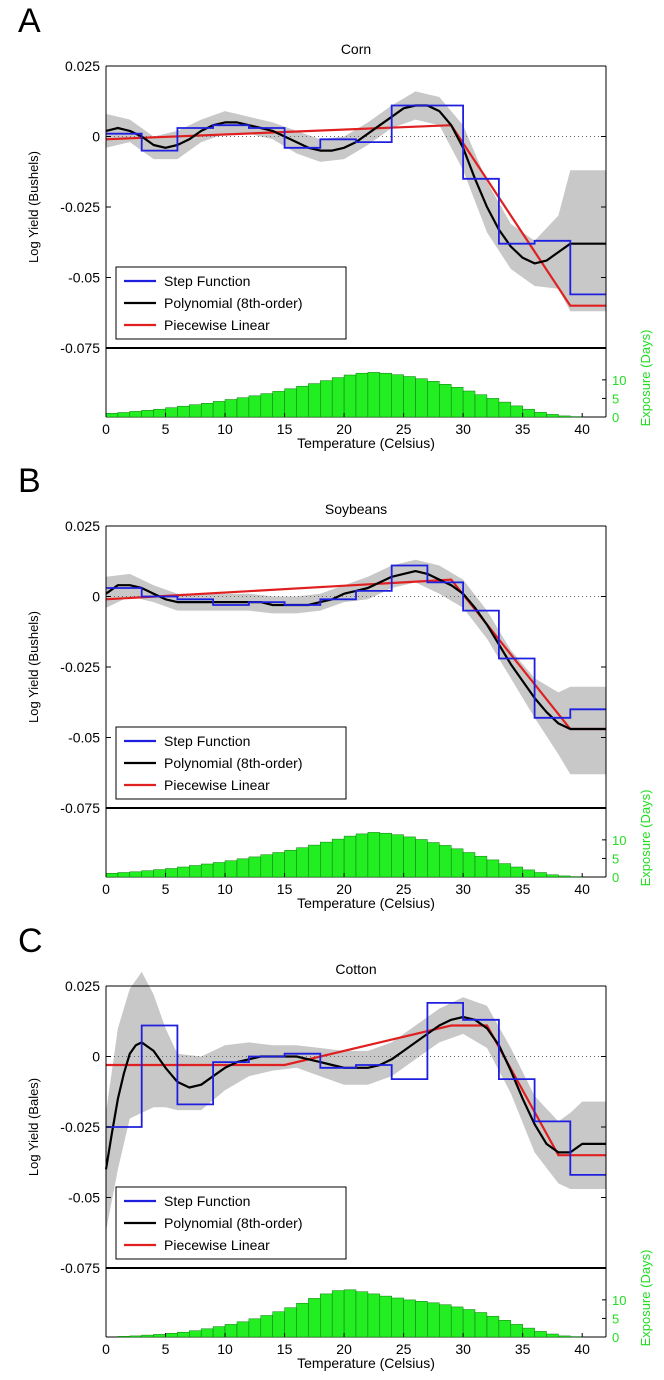 The height and width of the screenshot is (1380, 664). Describe the element at coordinates (29, 481) in the screenshot. I see `panel-letter: B` at that location.